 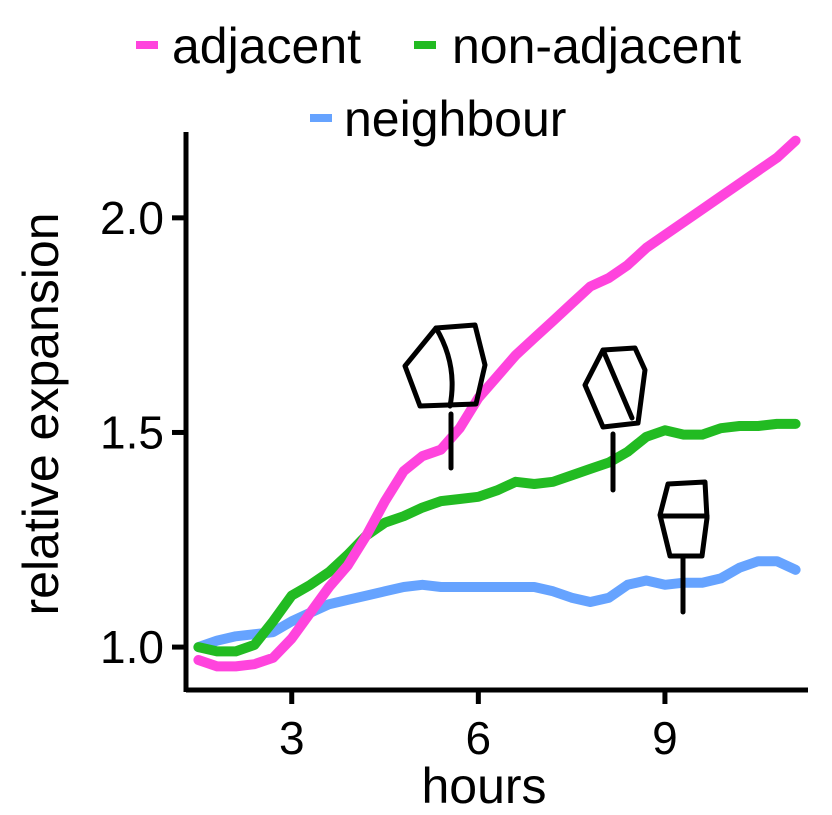 What do you see at coordinates (292, 738) in the screenshot?
I see `x-tick-label: 3` at bounding box center [292, 738].